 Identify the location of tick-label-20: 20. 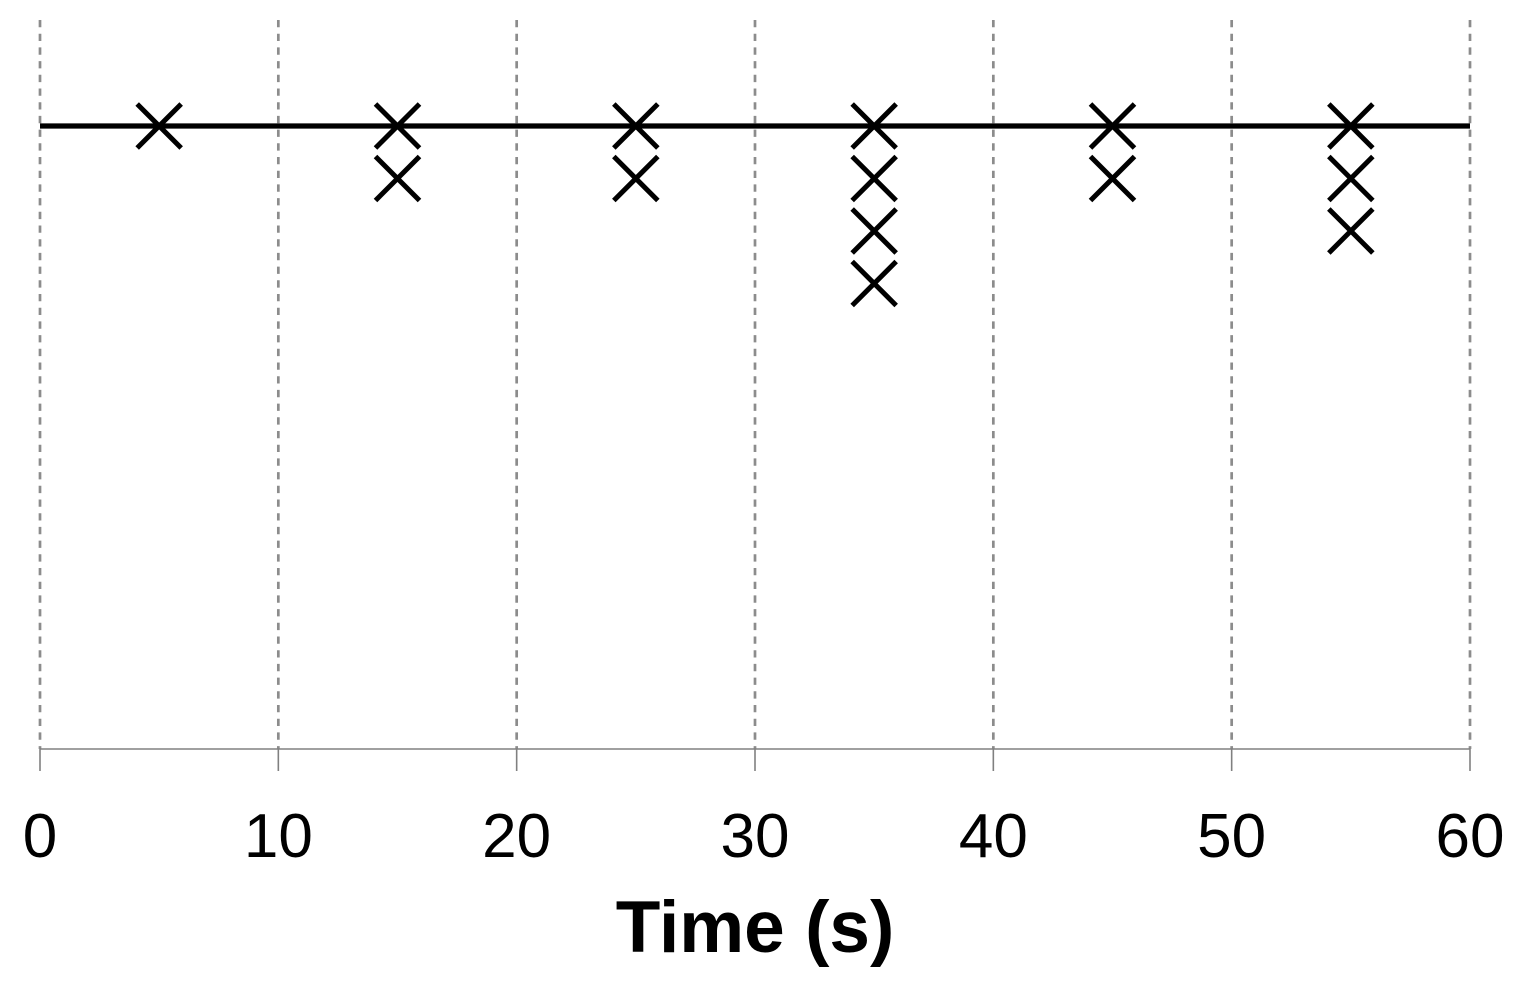
(516, 836).